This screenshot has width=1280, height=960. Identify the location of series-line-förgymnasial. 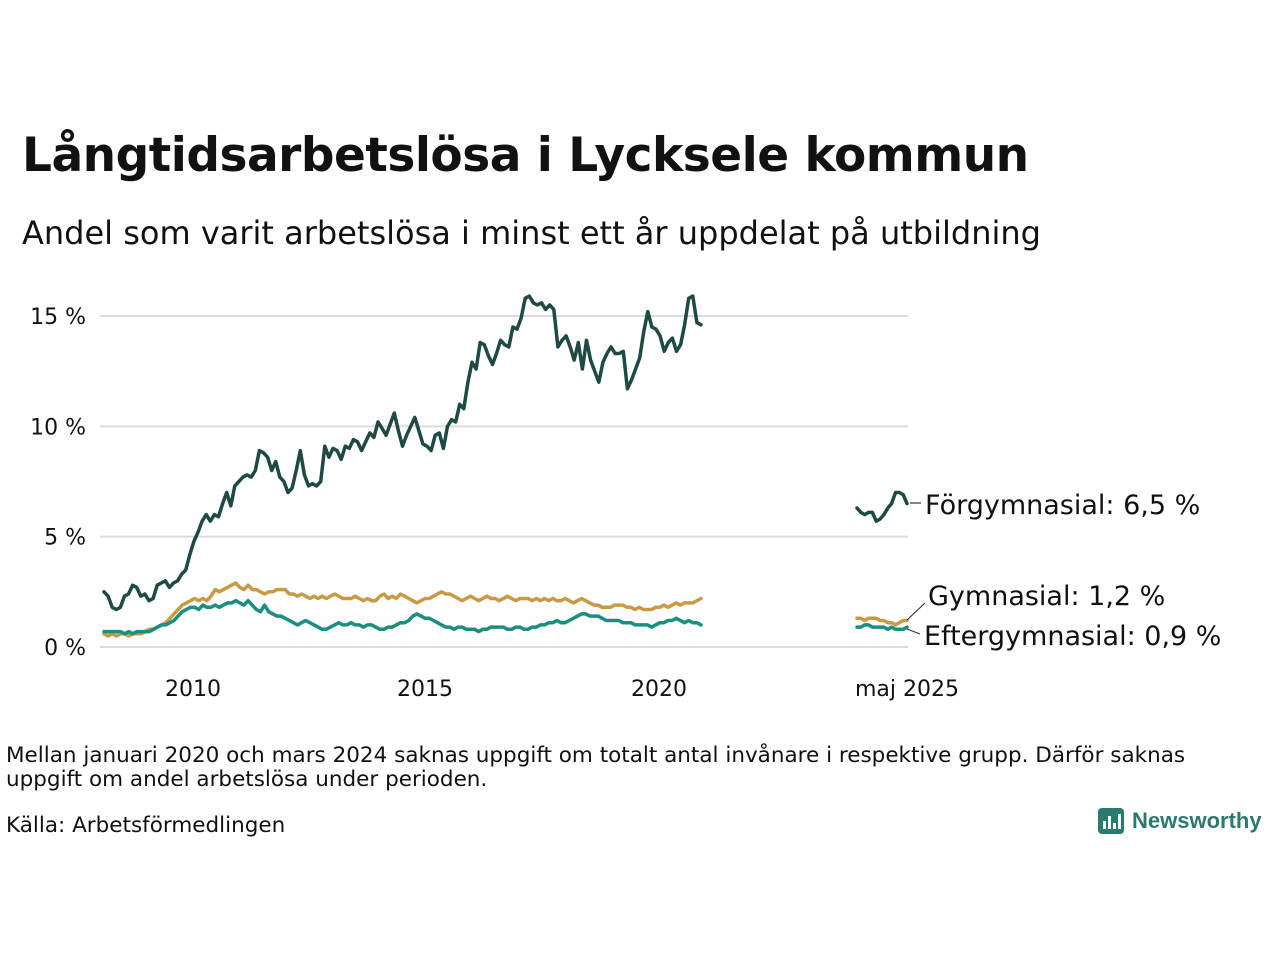
(882, 506).